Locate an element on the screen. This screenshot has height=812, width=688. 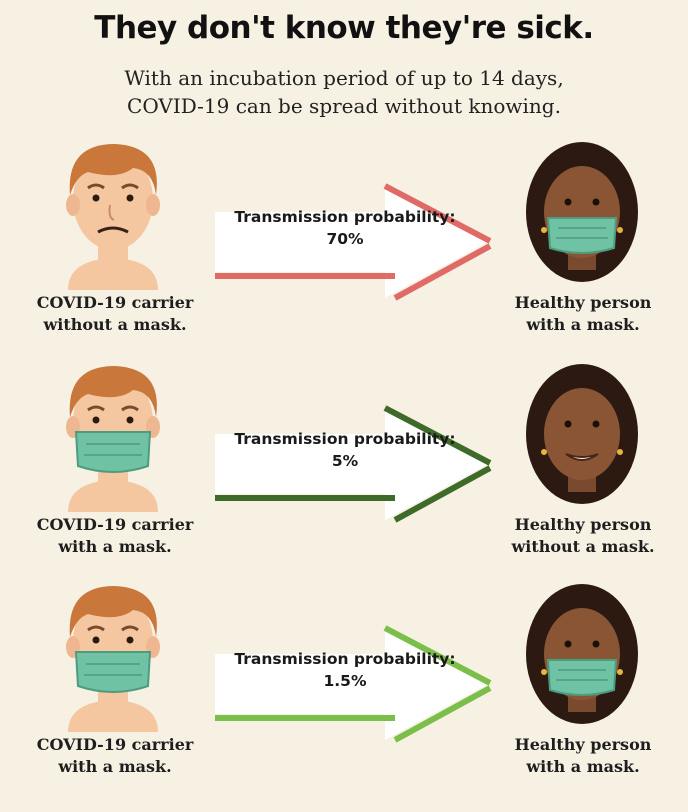
probability-value: 5% is located at coordinates (345, 461).